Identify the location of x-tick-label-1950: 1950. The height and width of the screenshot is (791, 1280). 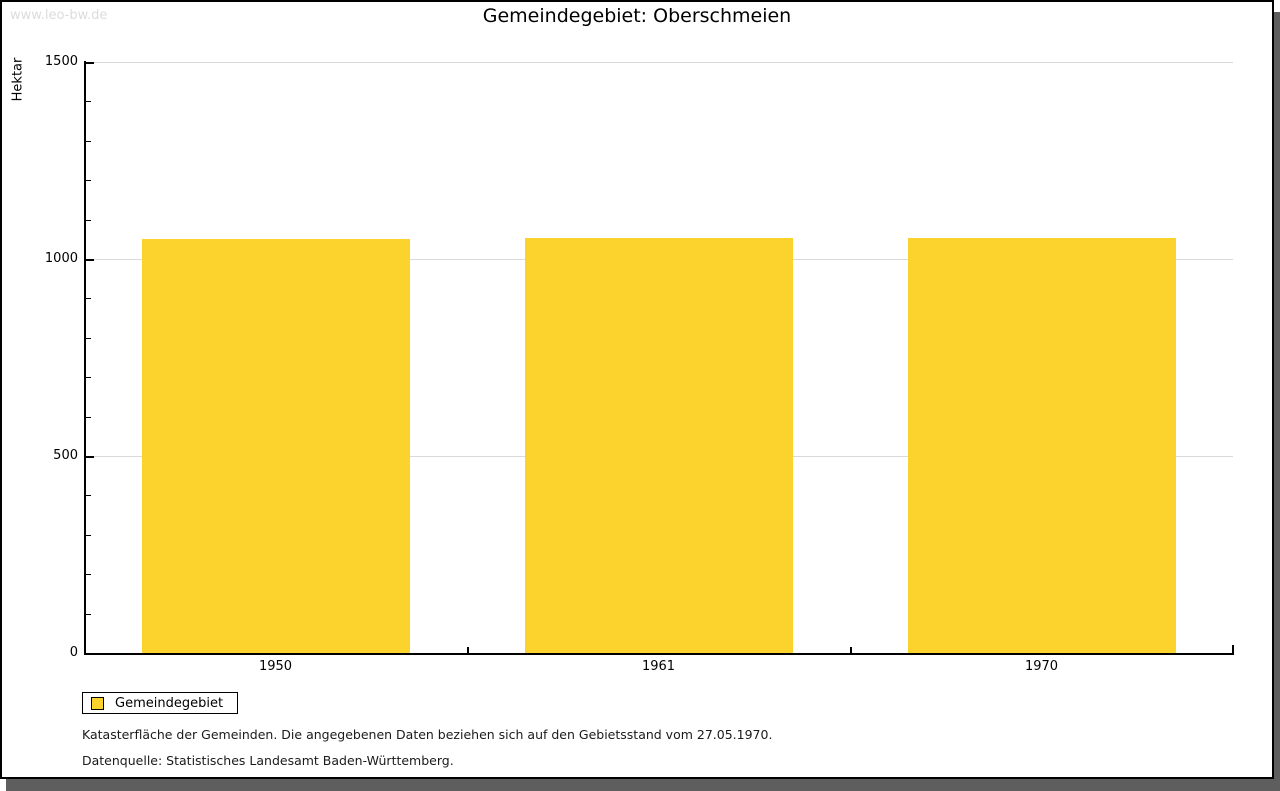
(275, 666).